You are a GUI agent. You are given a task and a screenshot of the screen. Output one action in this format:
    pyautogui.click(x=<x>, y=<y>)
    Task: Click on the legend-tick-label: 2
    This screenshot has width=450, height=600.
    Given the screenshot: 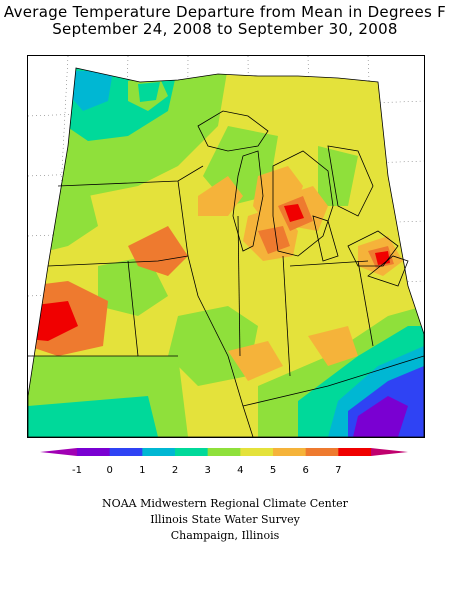 What is the action you would take?
    pyautogui.click(x=175, y=470)
    